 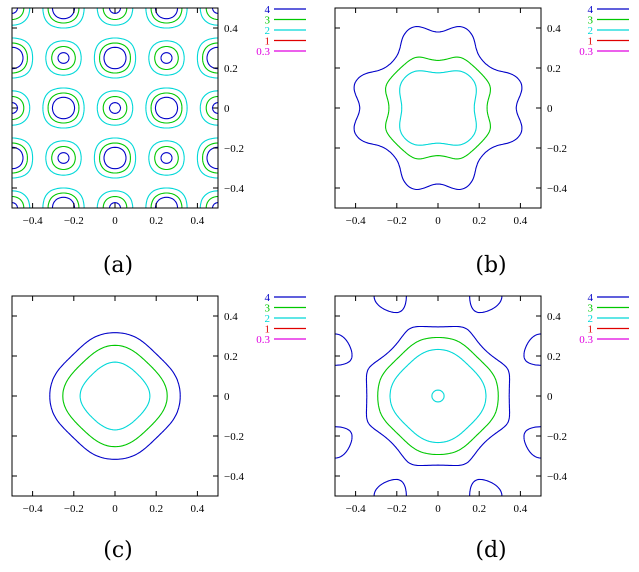 I want to click on panel-caption: (a), so click(x=118, y=265).